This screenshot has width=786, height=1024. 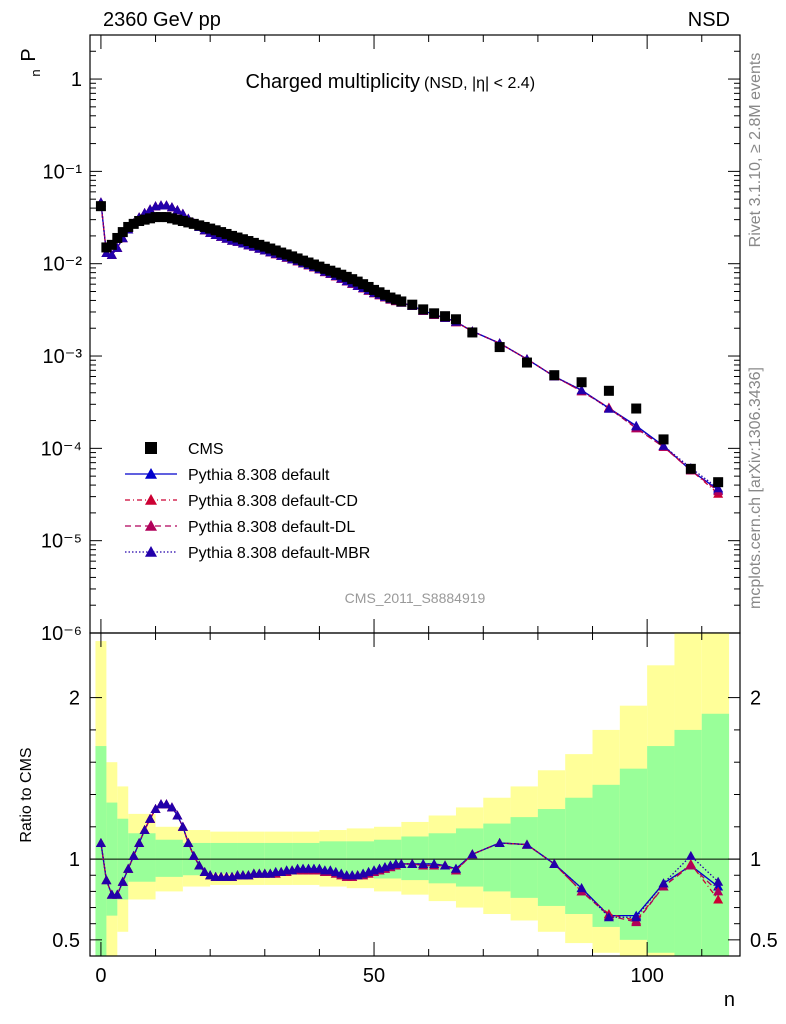 I want to click on top-y-axis-label: P, so click(x=29, y=54).